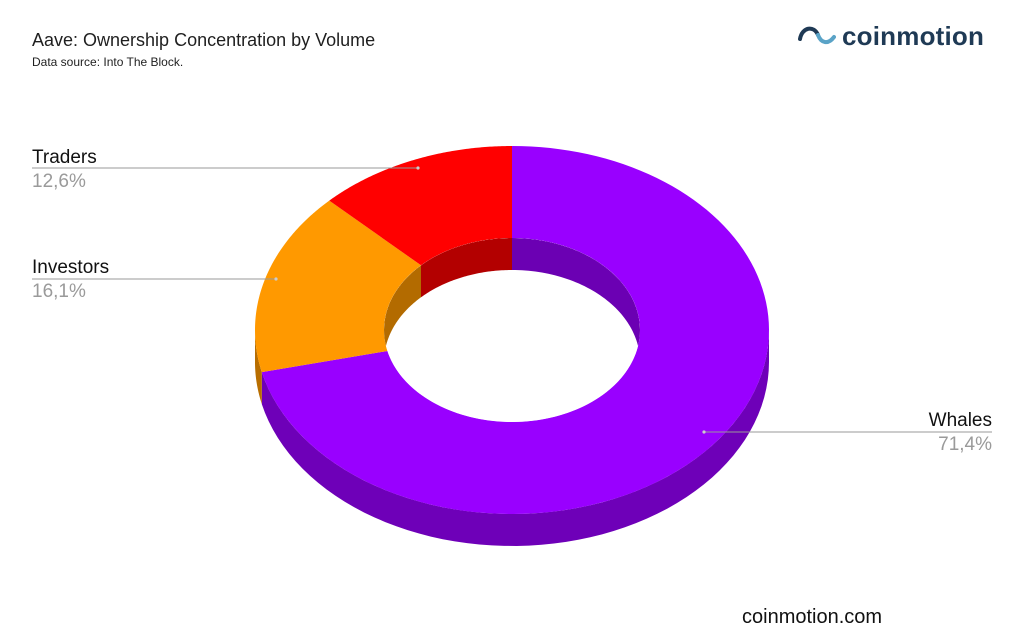  What do you see at coordinates (817, 35) in the screenshot?
I see `coinmotion-logo-icon` at bounding box center [817, 35].